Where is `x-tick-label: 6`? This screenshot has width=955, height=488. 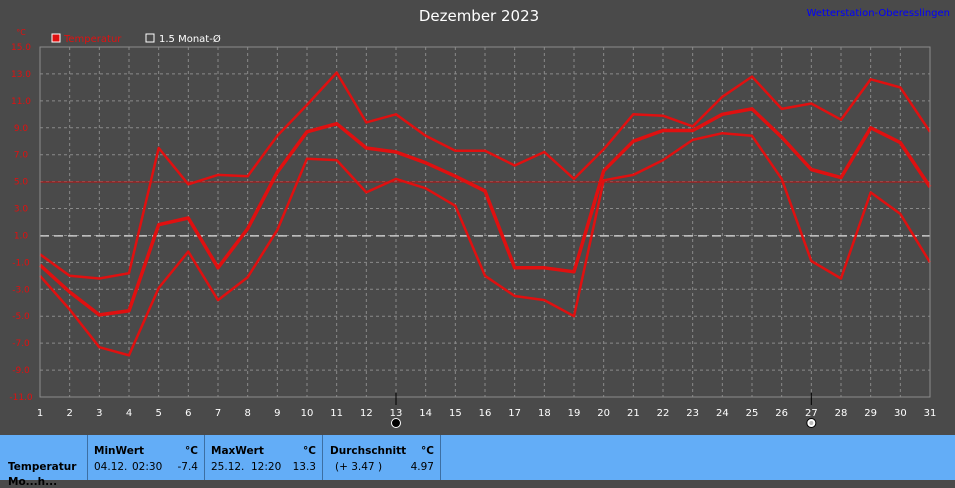 x-tick-label: 6 is located at coordinates (188, 413).